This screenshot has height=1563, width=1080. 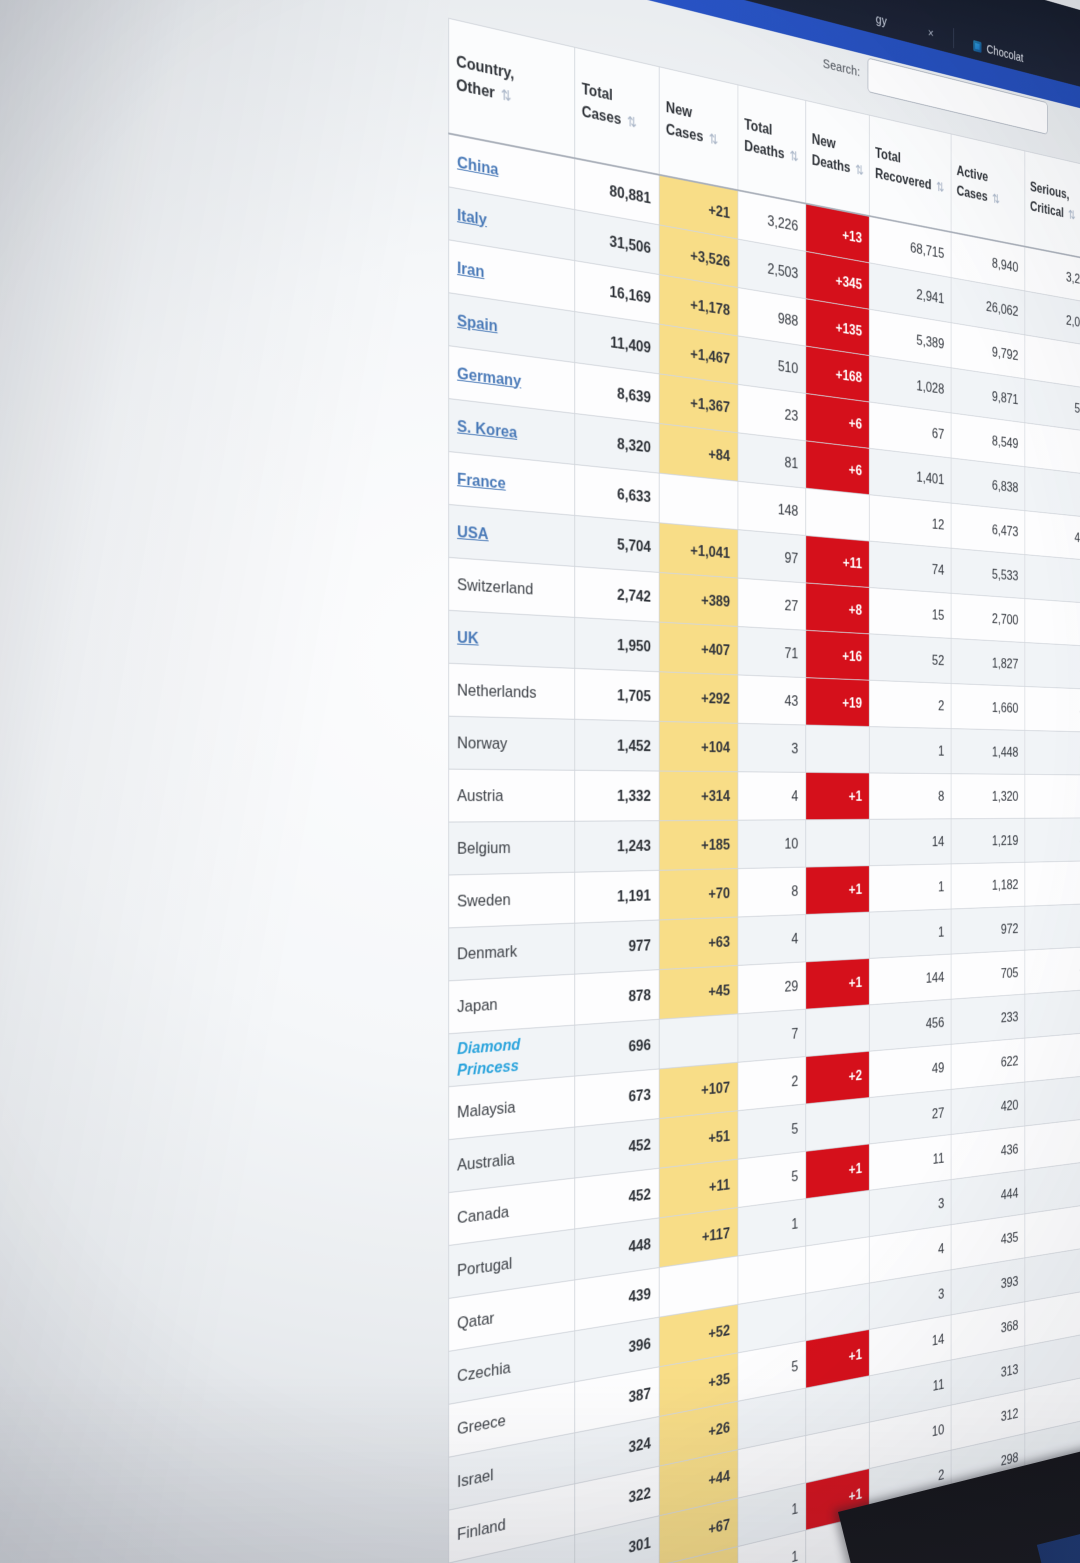 What do you see at coordinates (497, 691) in the screenshot?
I see `country-name: Netherlands` at bounding box center [497, 691].